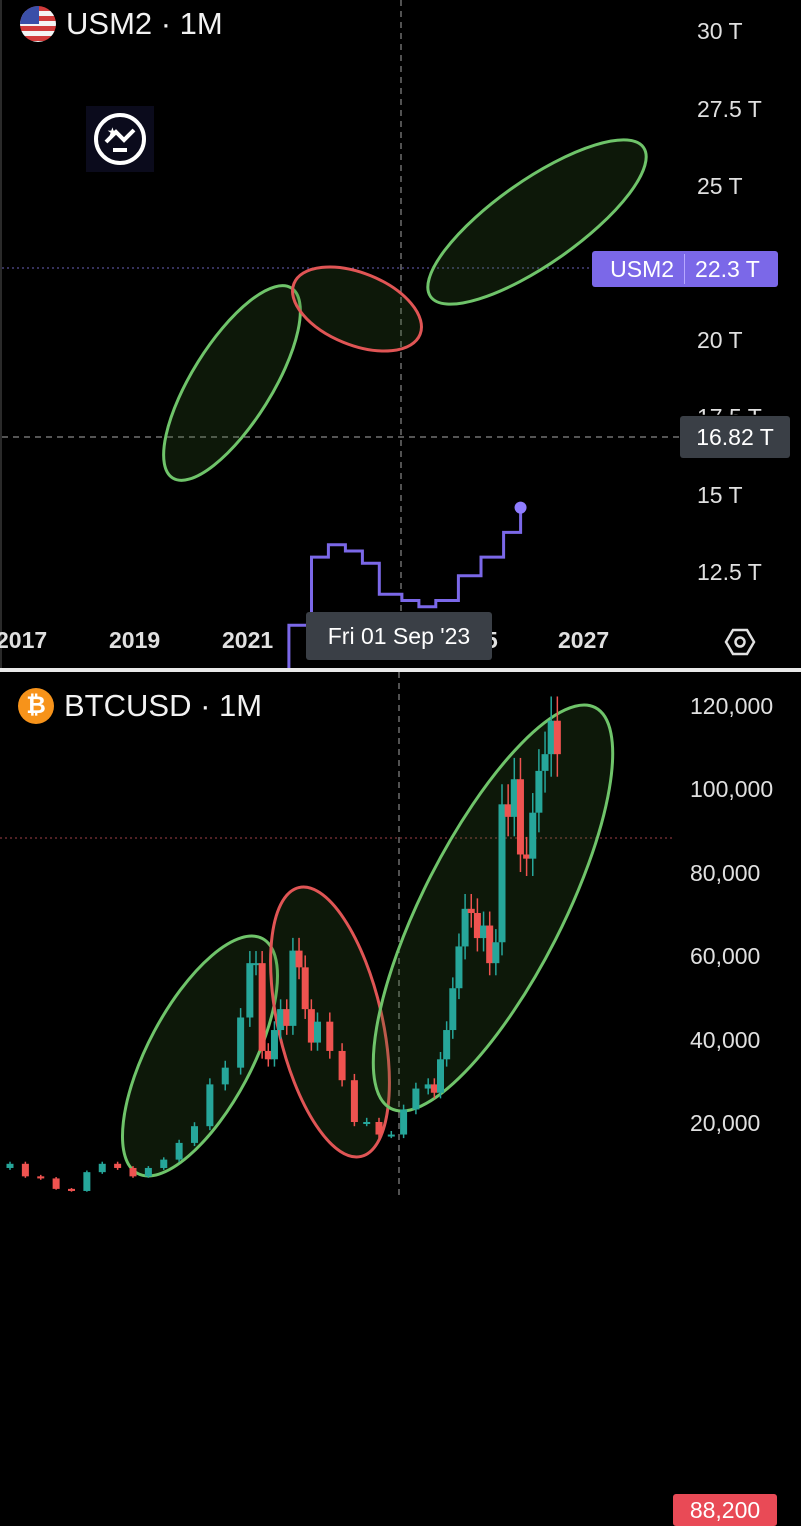  What do you see at coordinates (725, 956) in the screenshot?
I see `y-tick-label: 60,000` at bounding box center [725, 956].